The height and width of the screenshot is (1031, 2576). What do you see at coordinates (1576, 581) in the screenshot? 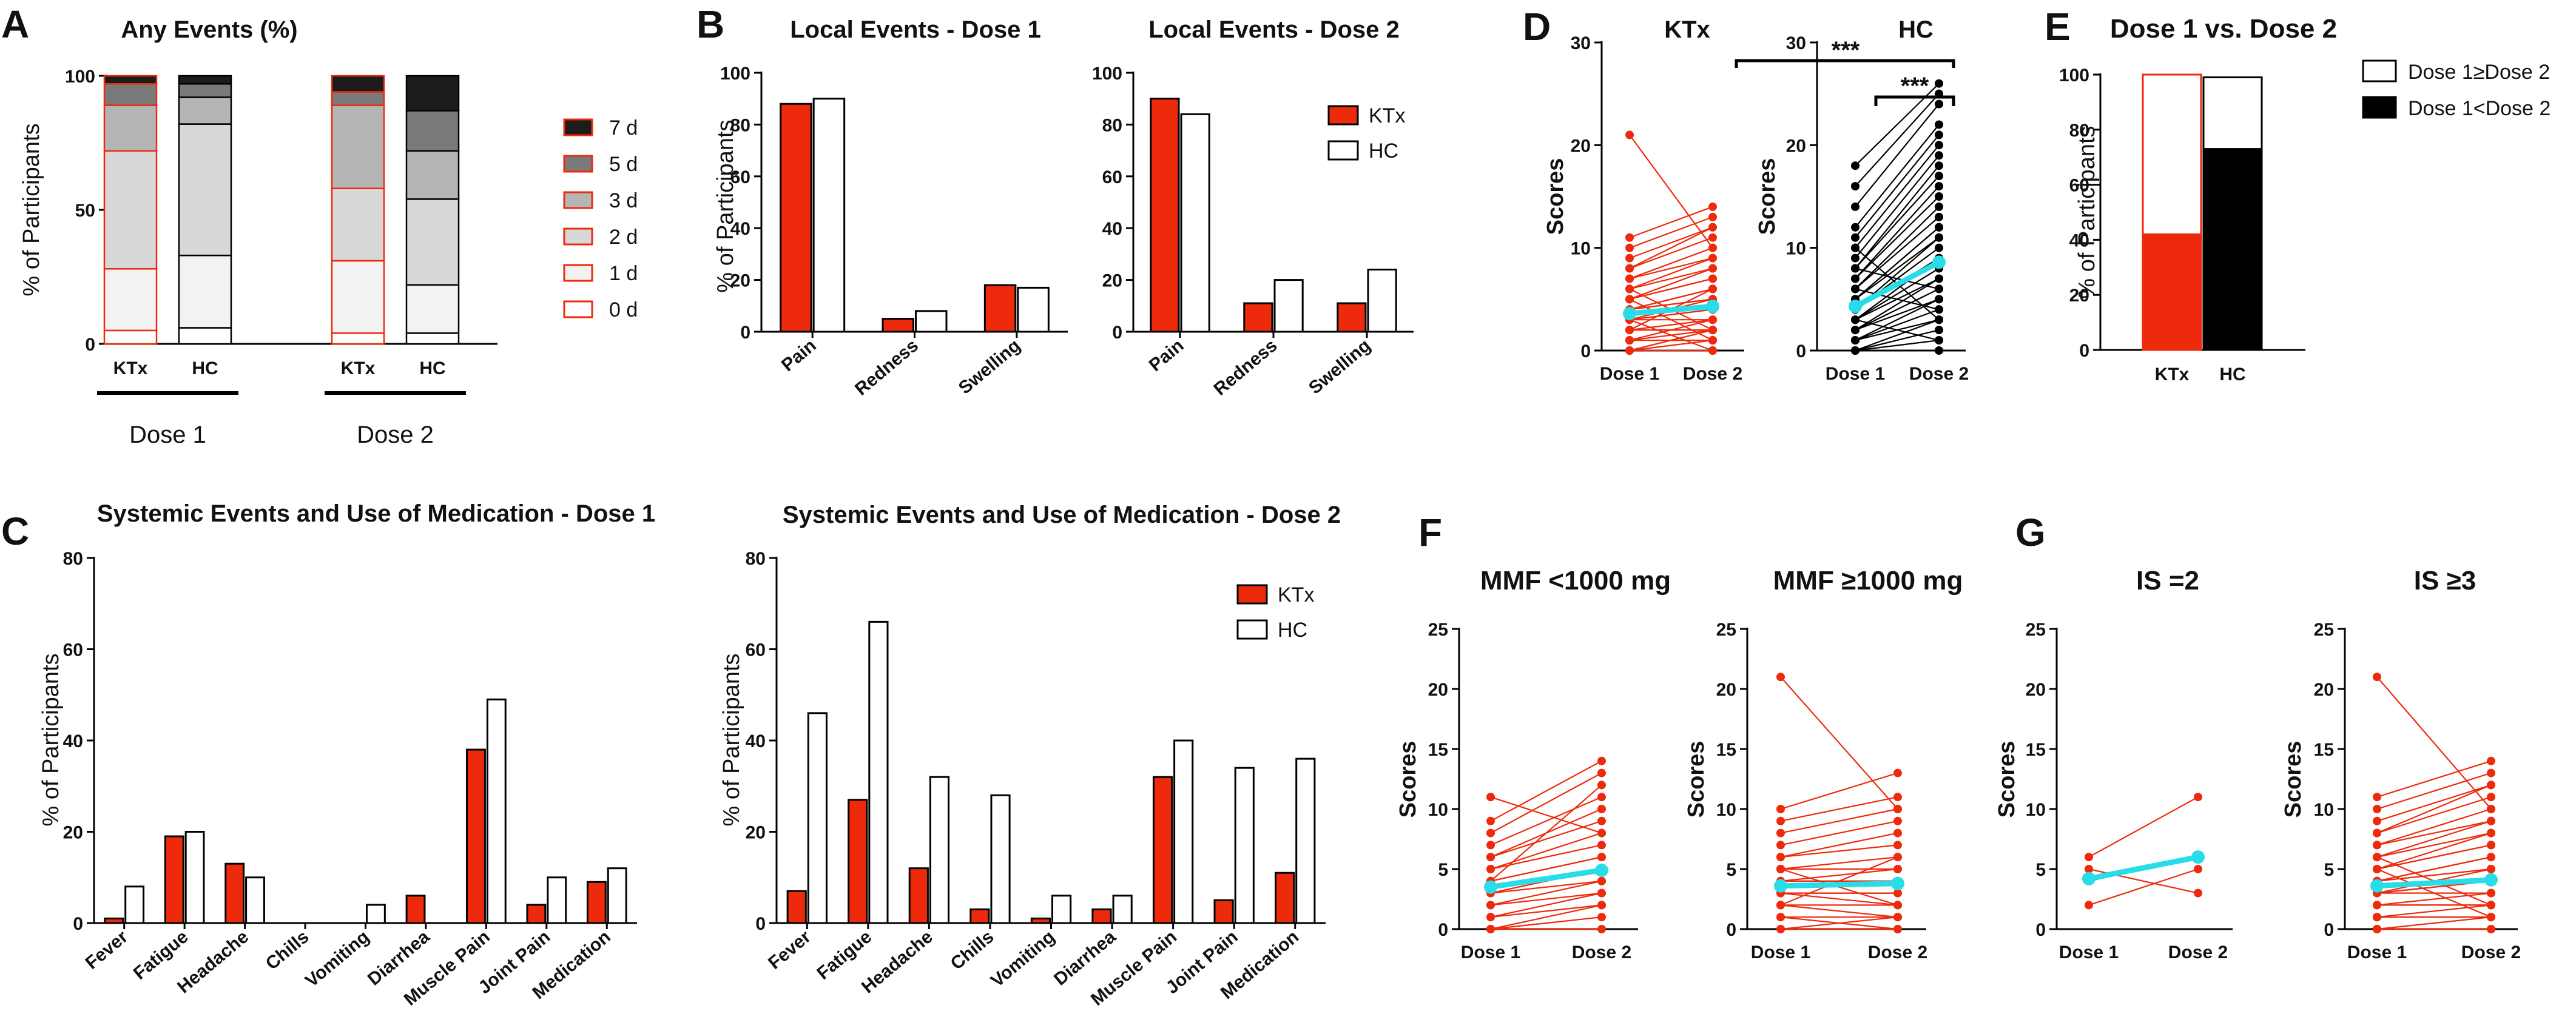
I see `chart-title: MMF <1000 mg` at bounding box center [1576, 581].